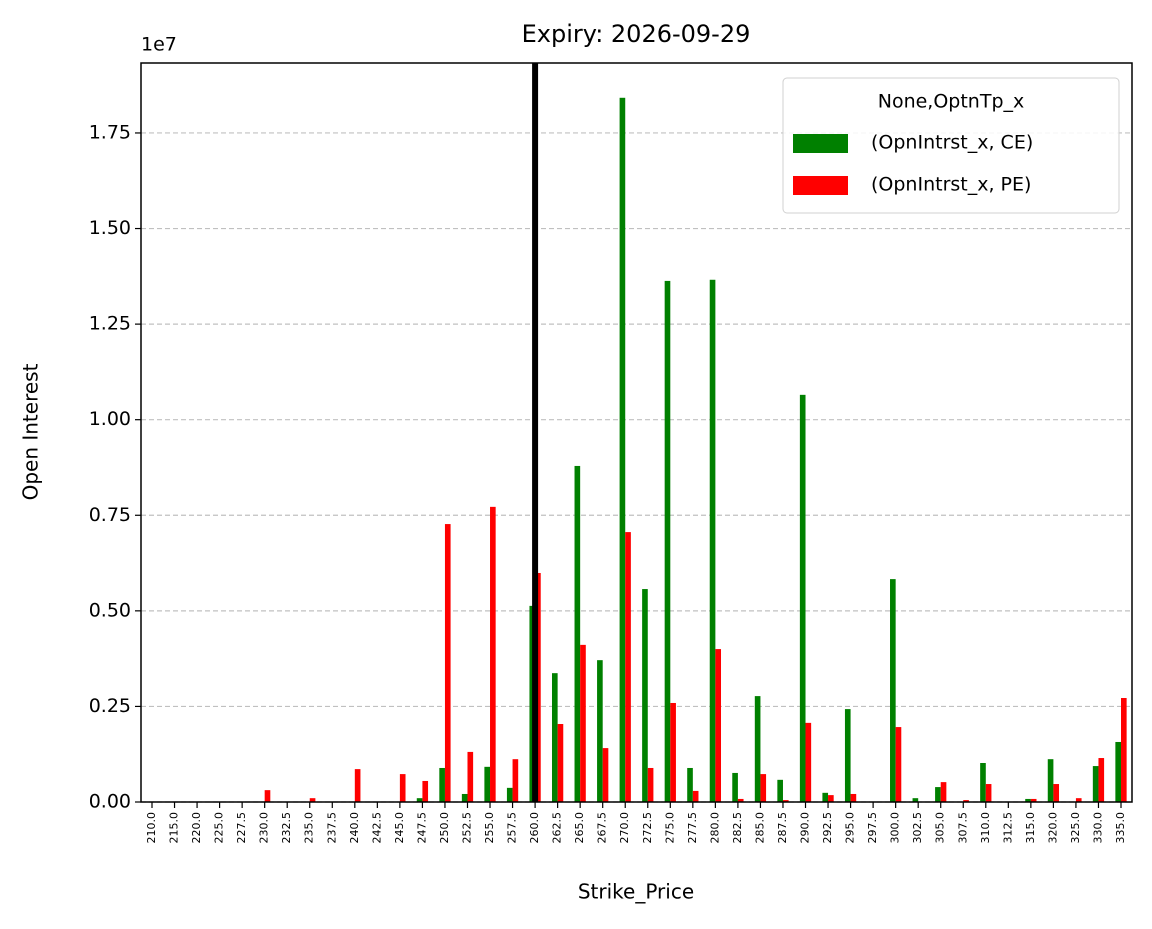  Describe the element at coordinates (850, 828) in the screenshot. I see `x-tick-label: 295.0` at that location.